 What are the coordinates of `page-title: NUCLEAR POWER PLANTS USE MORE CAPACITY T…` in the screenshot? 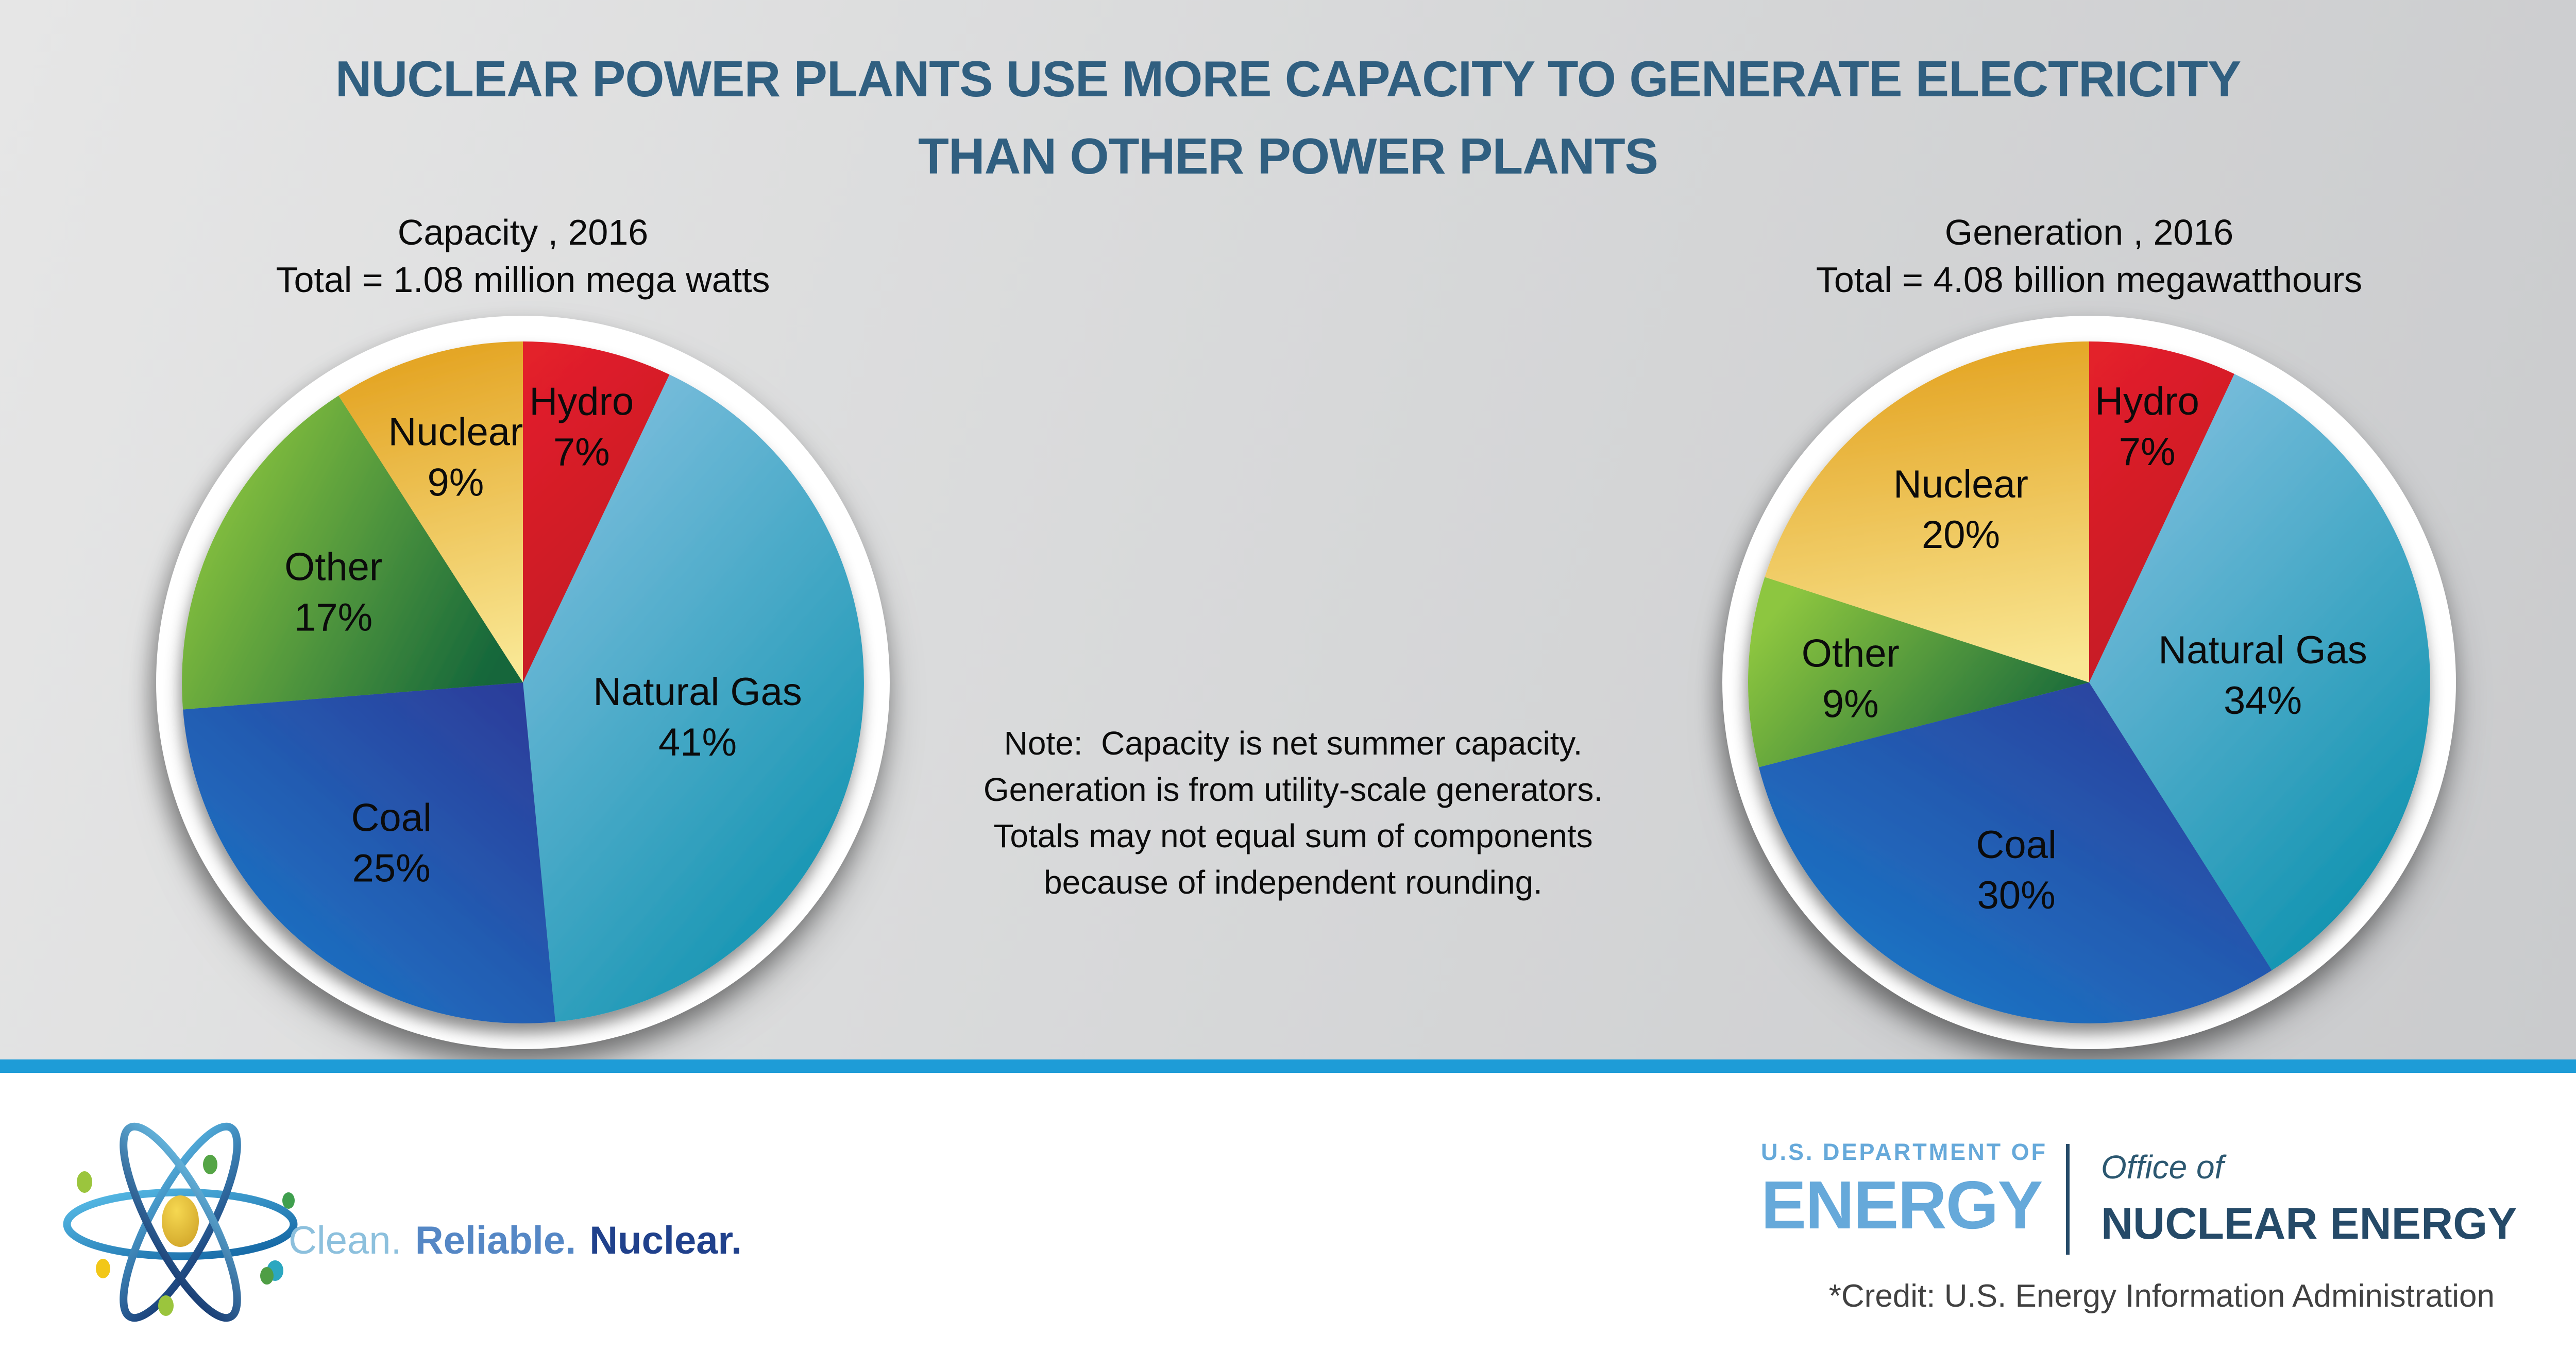 It's located at (1288, 117).